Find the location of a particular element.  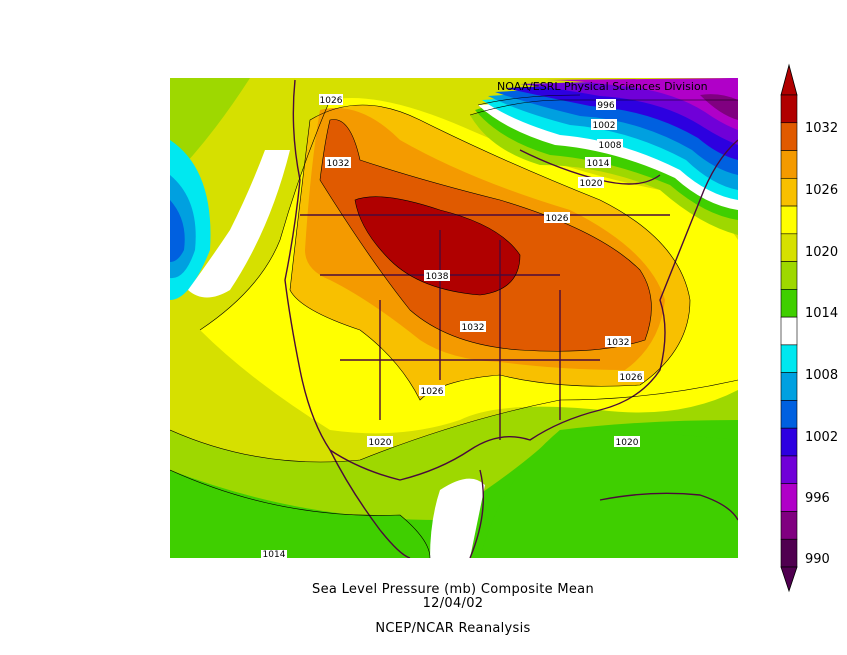

colorbar-top-arrow is located at coordinates (789, 79).